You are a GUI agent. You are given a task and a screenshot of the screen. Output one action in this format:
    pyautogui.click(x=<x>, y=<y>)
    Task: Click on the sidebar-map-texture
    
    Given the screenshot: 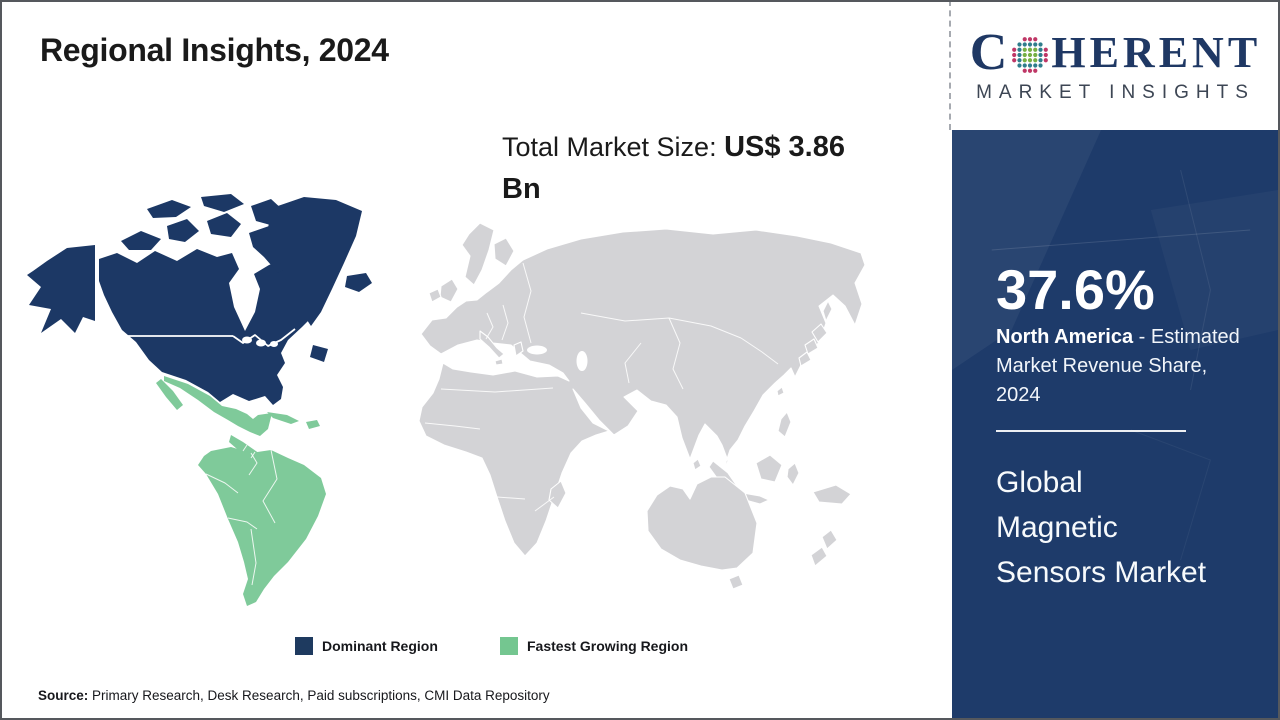 What is the action you would take?
    pyautogui.click(x=1101, y=345)
    